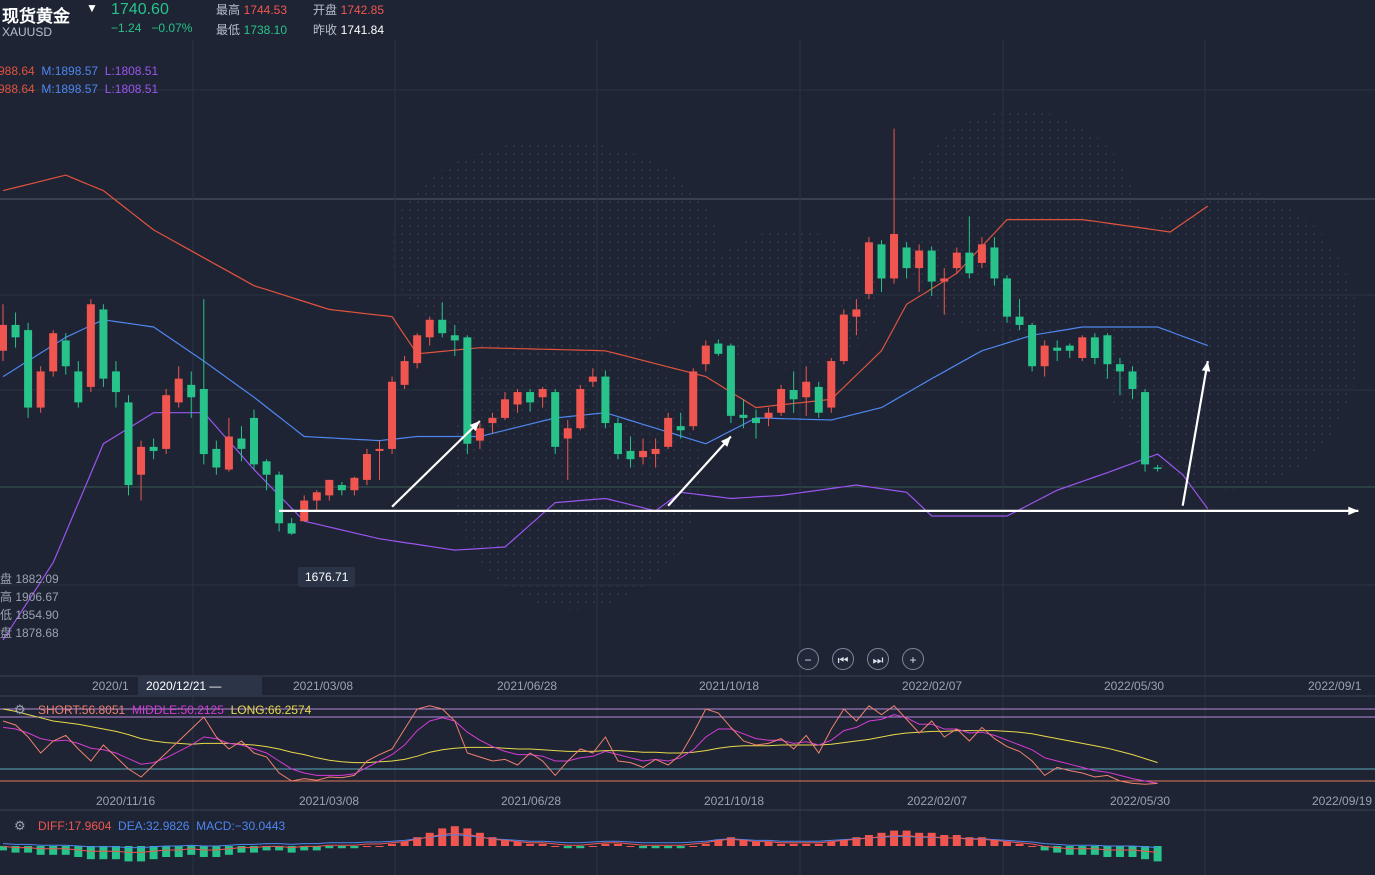 The image size is (1375, 875). Describe the element at coordinates (131, 71) in the screenshot. I see `boll-lower-value: L:1808.51` at that location.